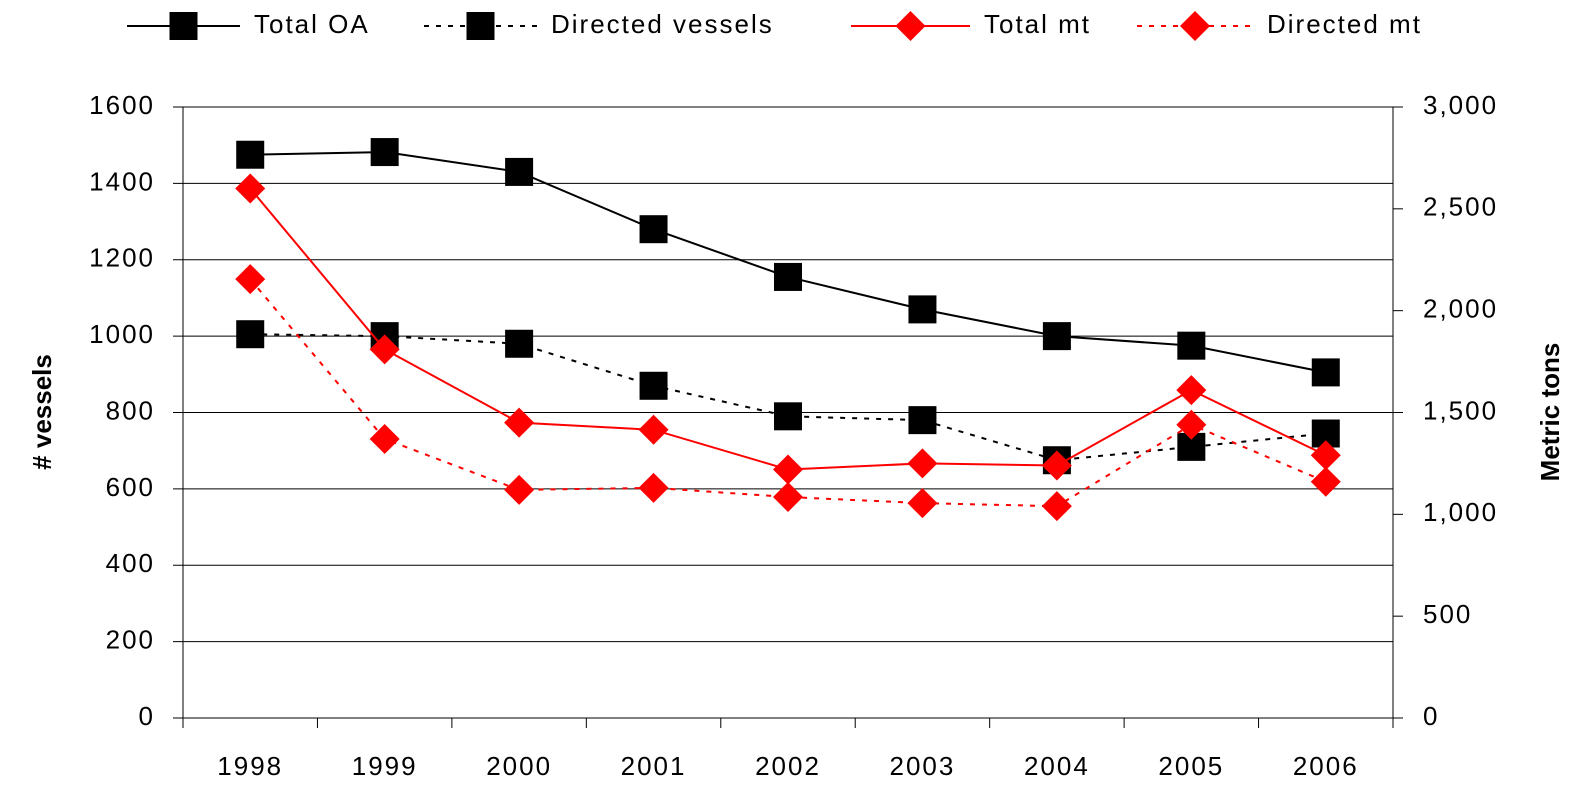 The image size is (1595, 798). Describe the element at coordinates (130, 640) in the screenshot. I see `y-tick-label: 200` at that location.